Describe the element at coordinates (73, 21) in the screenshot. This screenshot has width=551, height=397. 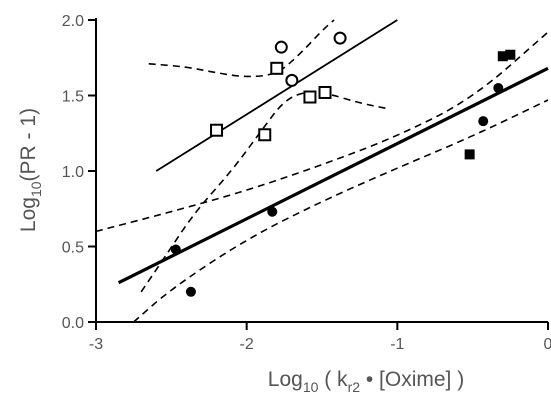
I see `y-tick-label: 2.0` at that location.